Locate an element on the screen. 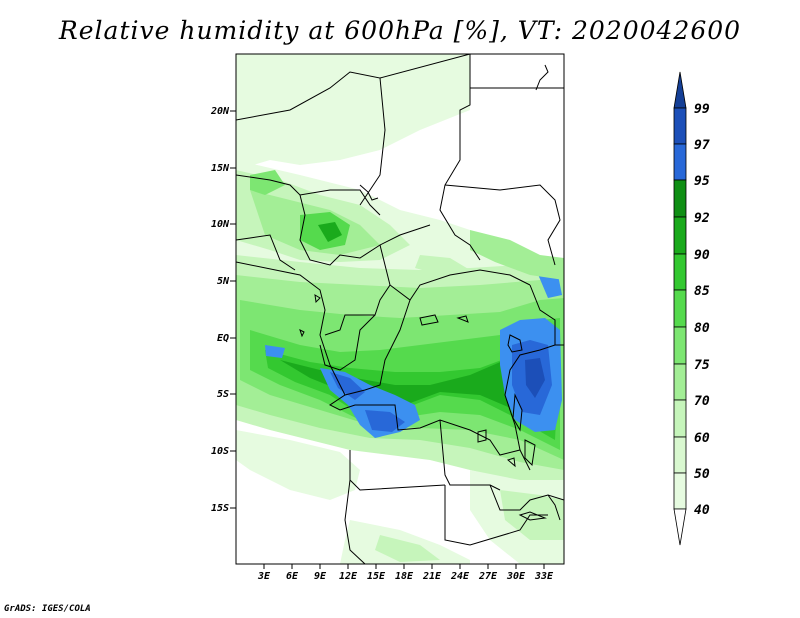 This screenshot has height=618, width=800. colorbar is located at coordinates (680, 308).